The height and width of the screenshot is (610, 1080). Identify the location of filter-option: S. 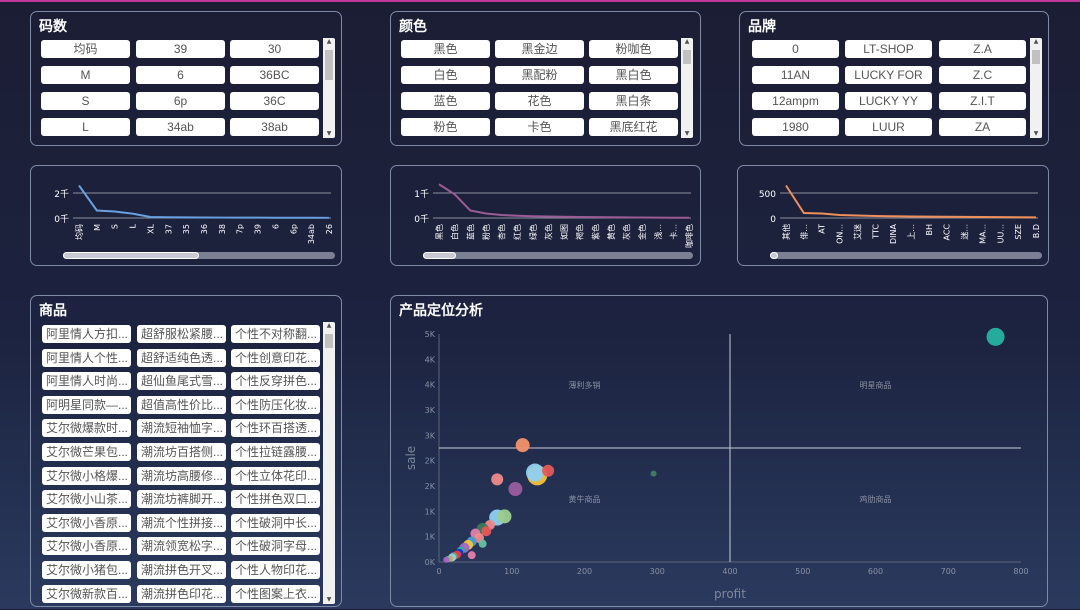
(85, 101).